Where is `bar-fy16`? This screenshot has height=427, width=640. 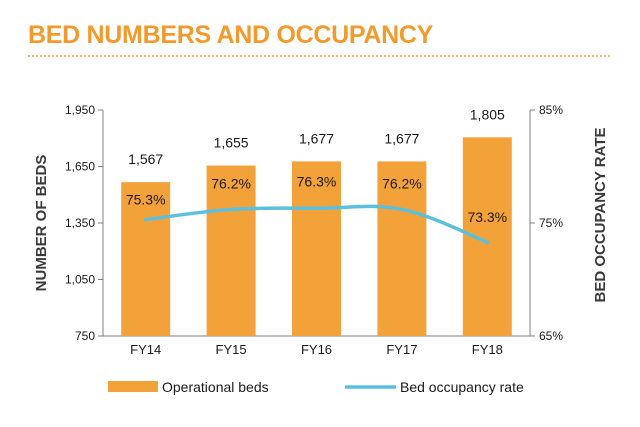
bar-fy16 is located at coordinates (316, 248).